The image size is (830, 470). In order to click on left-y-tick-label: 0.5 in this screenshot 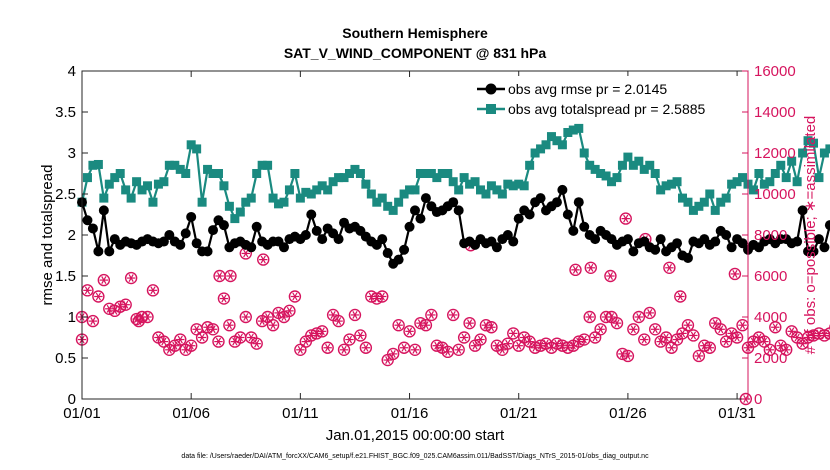, I will do `click(65, 358)`.